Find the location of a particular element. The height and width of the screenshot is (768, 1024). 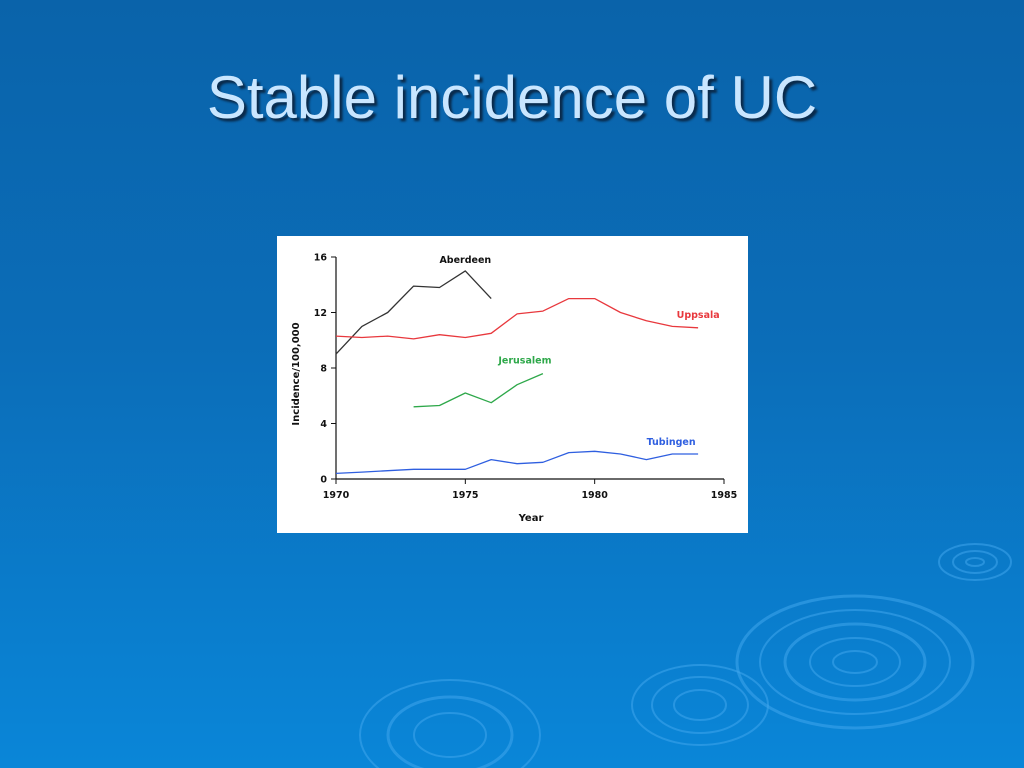

chart-series: Aberdeen Uppsala Jerusalem Tubingen is located at coordinates (527, 365).